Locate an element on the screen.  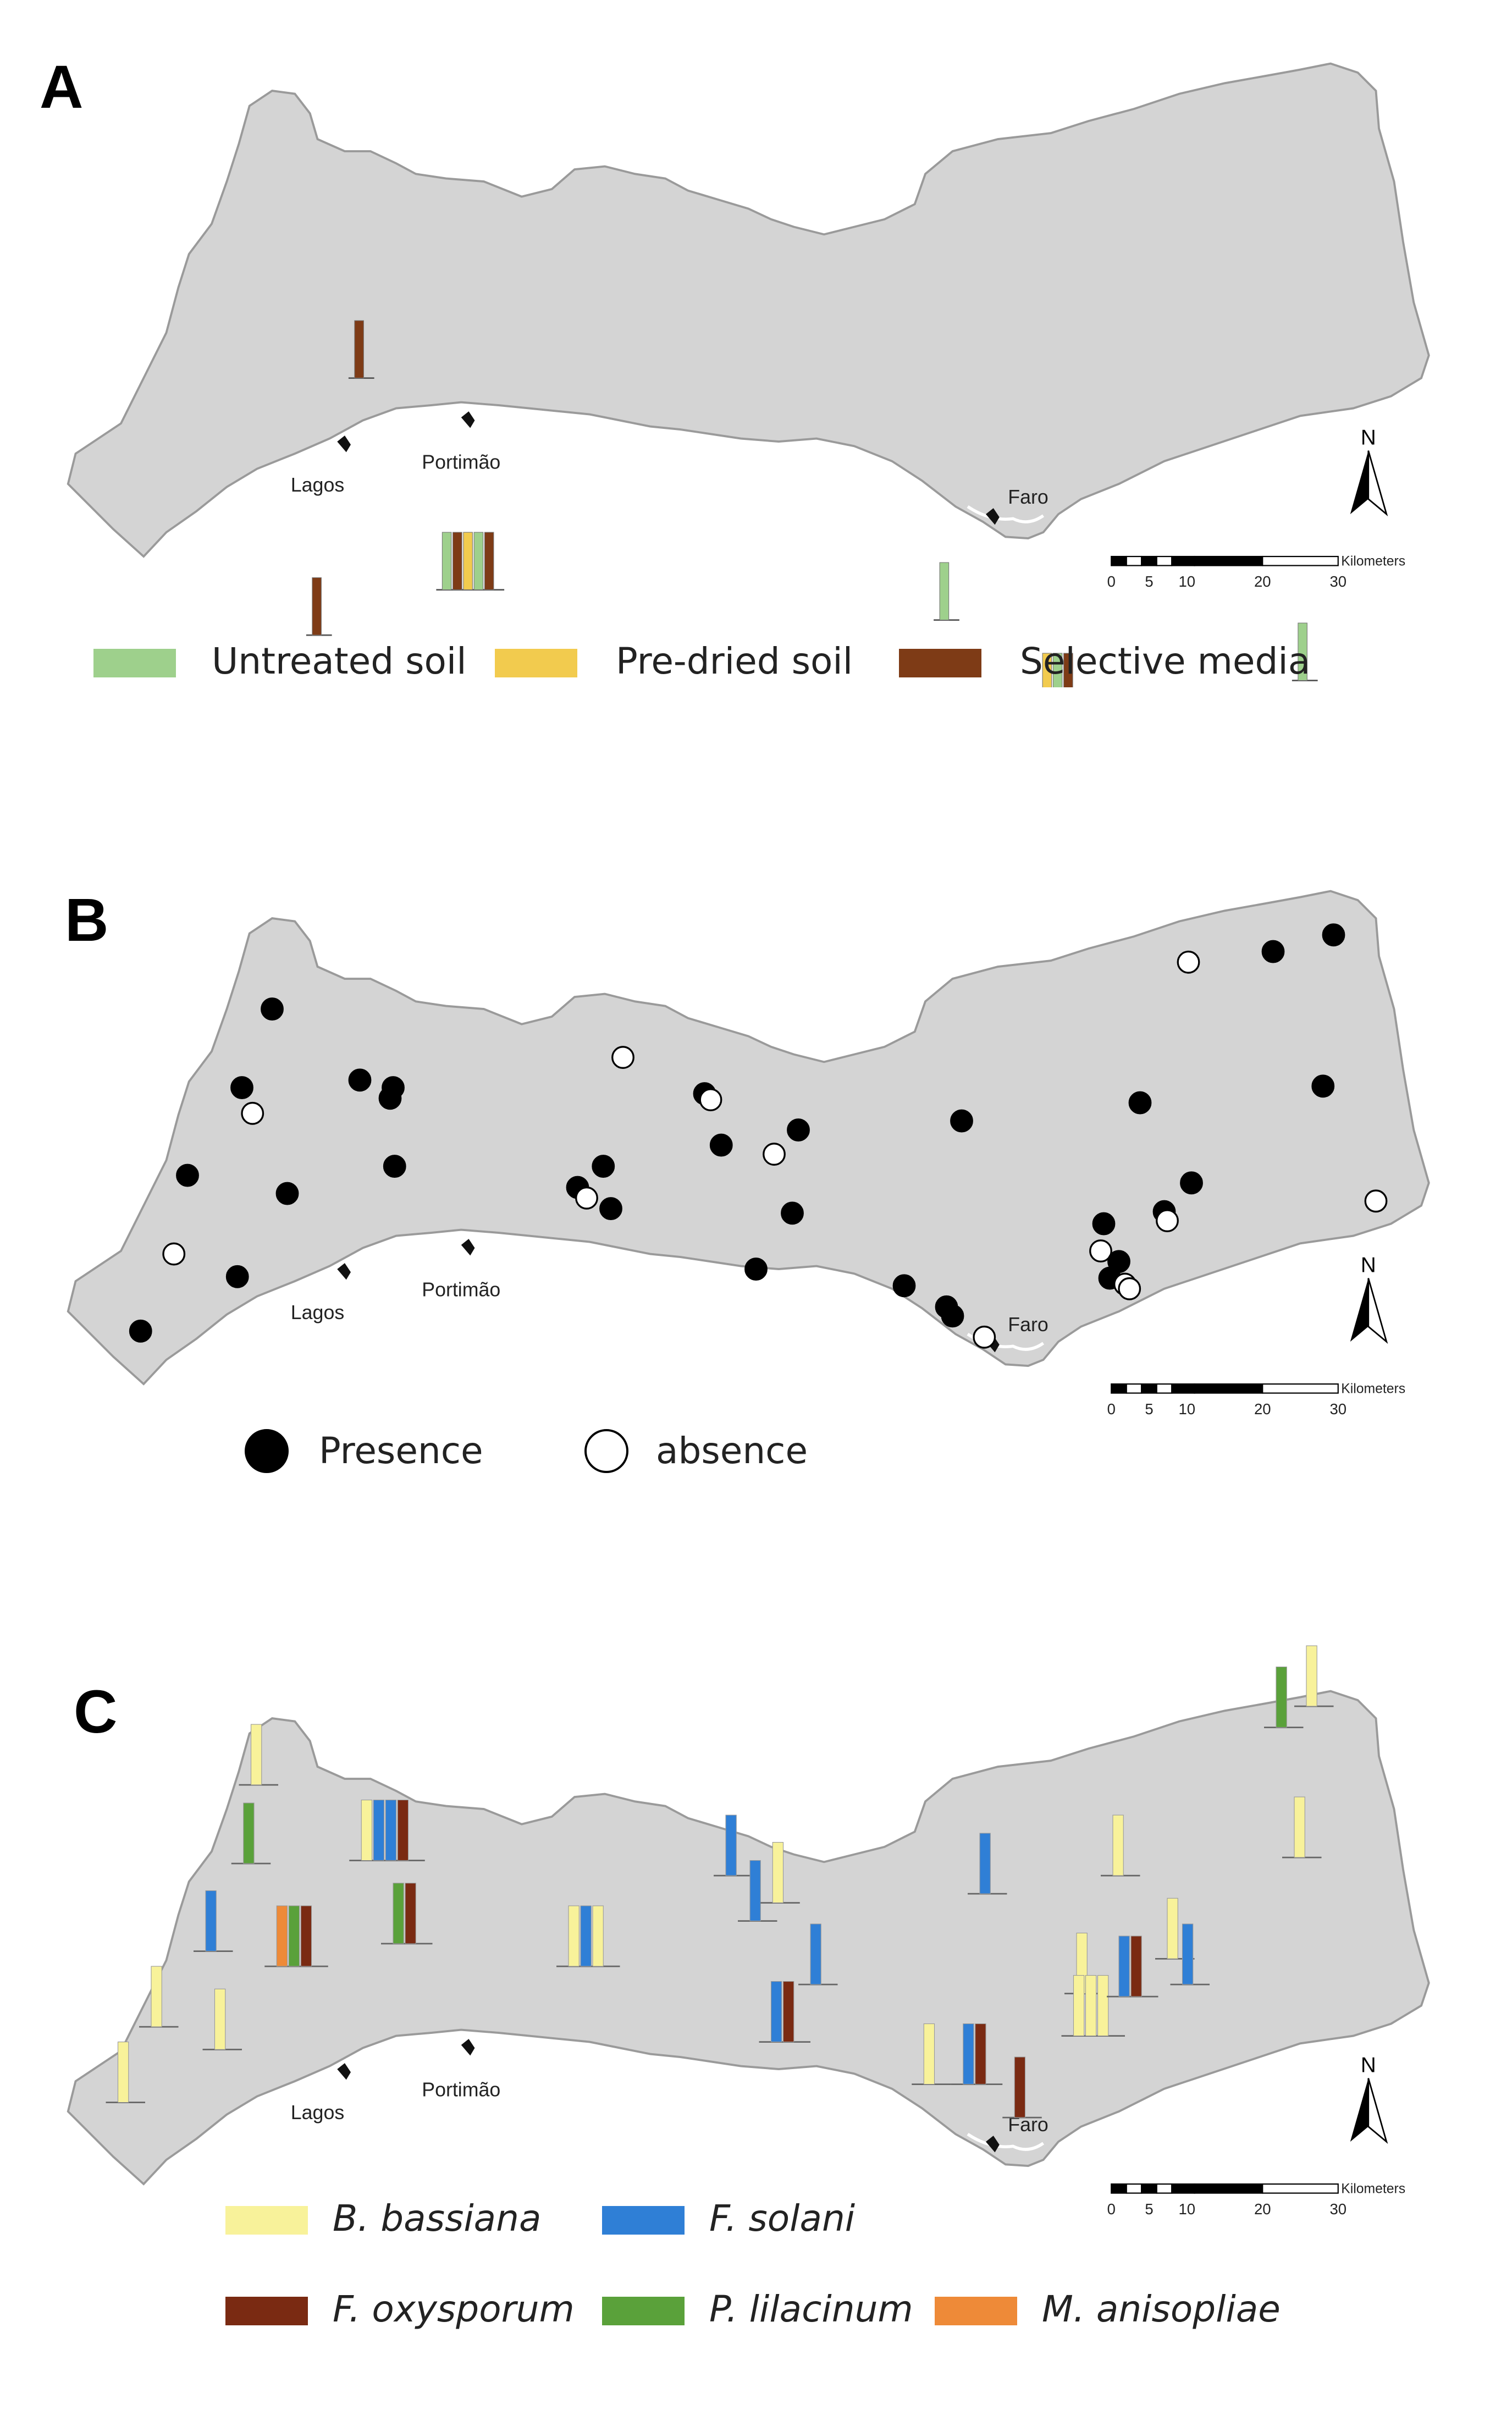
legend-untreated-swatch is located at coordinates (135, 663).